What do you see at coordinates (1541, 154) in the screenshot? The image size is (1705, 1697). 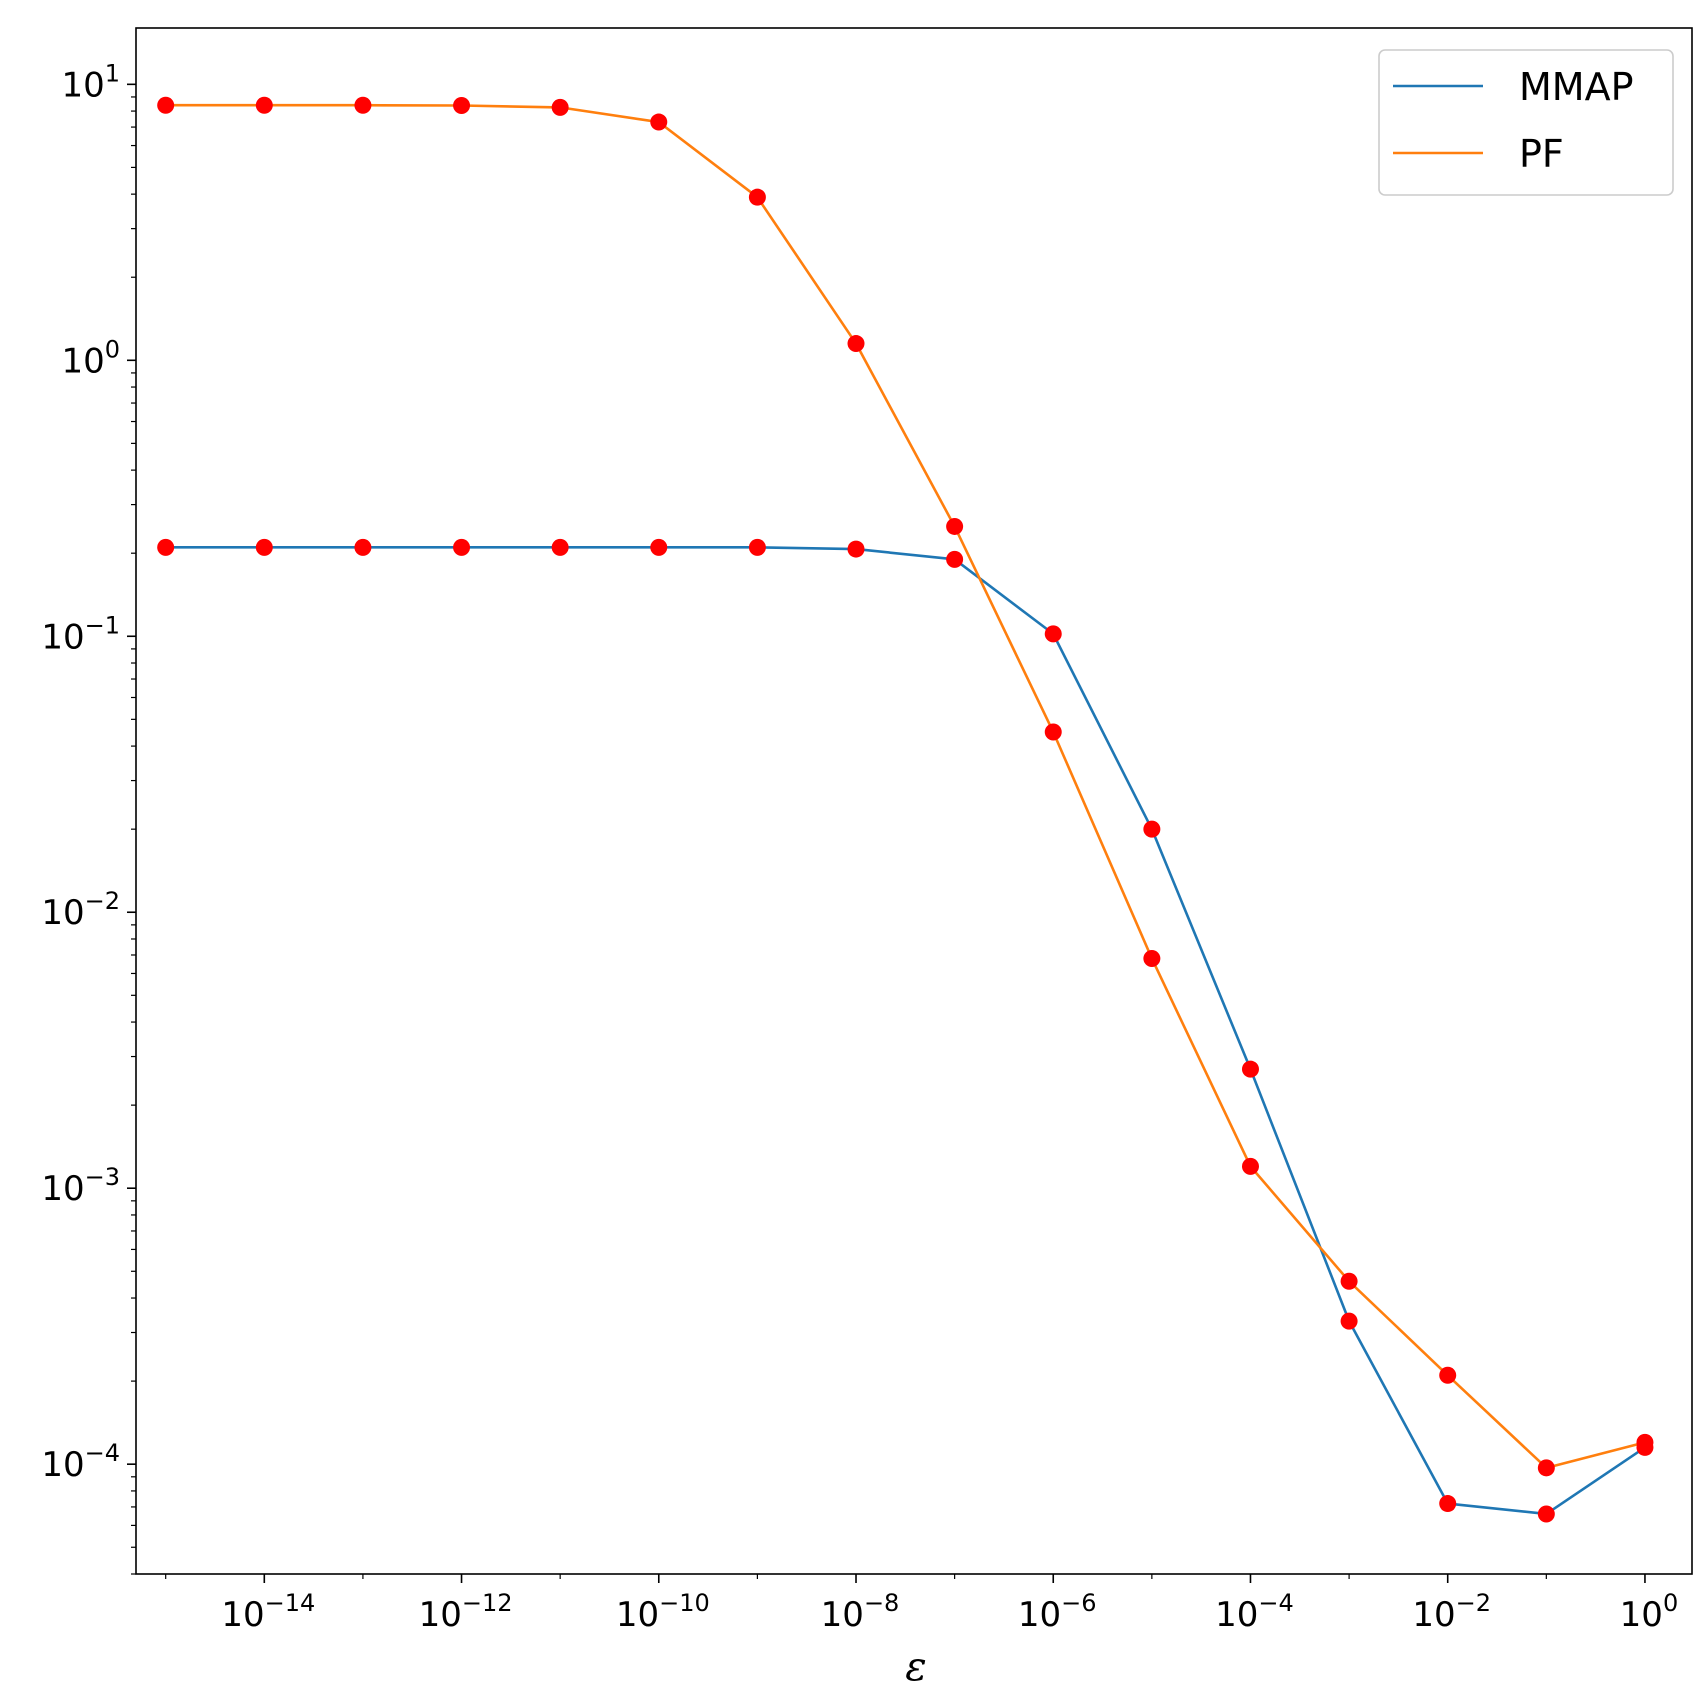 I see `legend-label: PF` at bounding box center [1541, 154].